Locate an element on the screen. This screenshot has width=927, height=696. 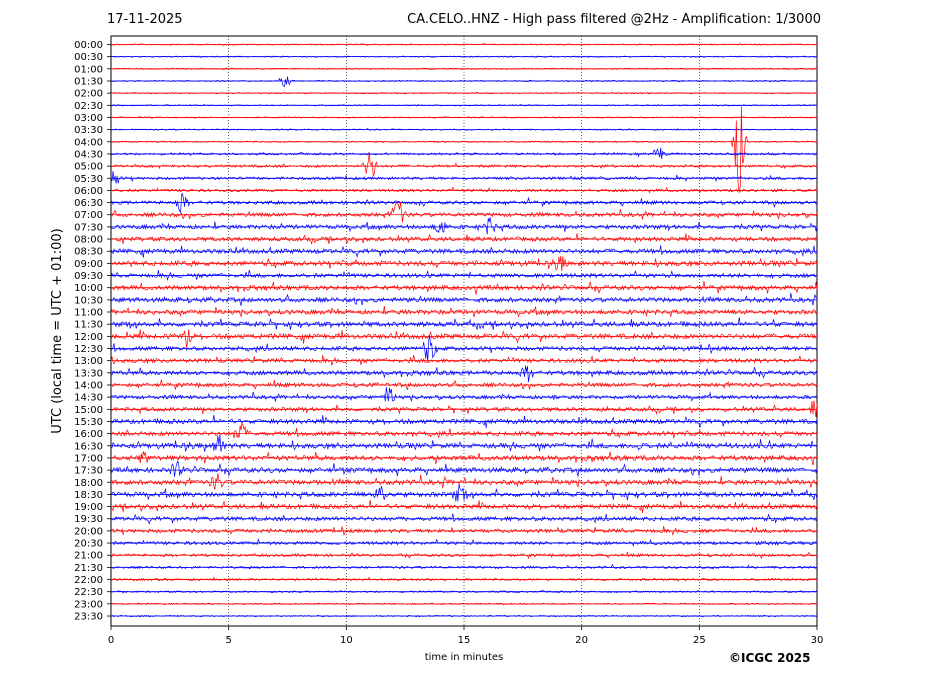
y-tick-label: 08:00 is located at coordinates (88, 240).